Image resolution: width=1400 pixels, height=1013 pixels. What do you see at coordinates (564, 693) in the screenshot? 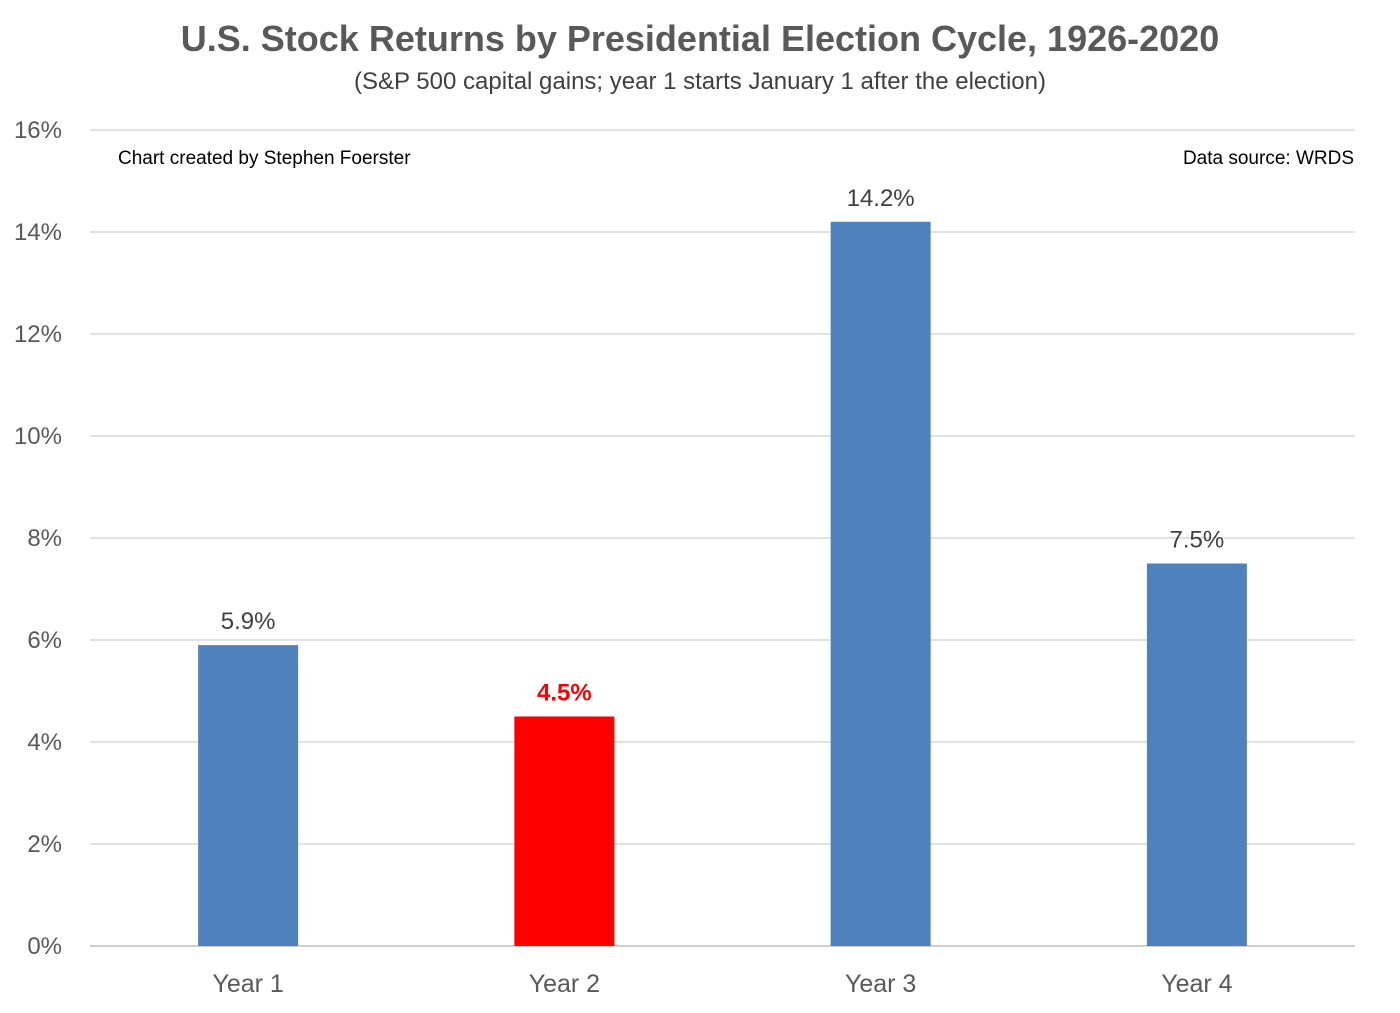
I see `data-label: 4.5%` at bounding box center [564, 693].